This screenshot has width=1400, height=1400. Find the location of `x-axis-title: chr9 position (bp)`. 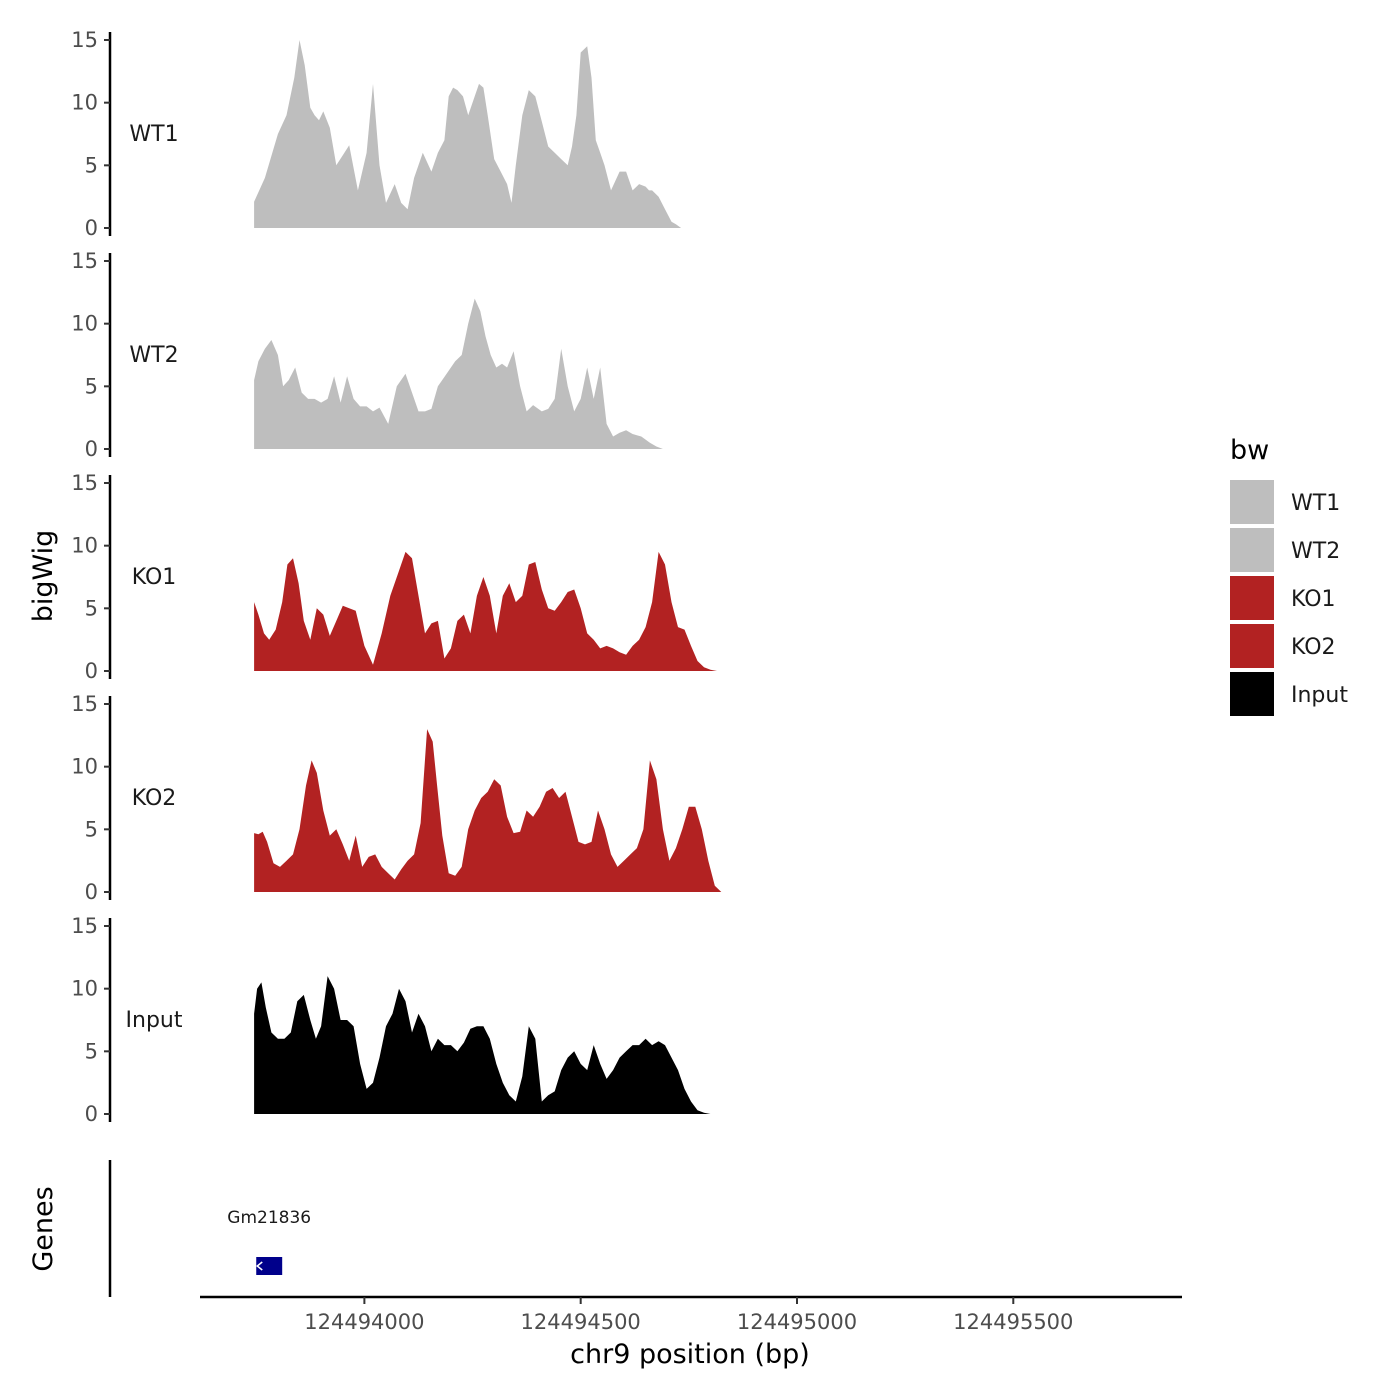

x-axis-title: chr9 position (bp) is located at coordinates (690, 1354).